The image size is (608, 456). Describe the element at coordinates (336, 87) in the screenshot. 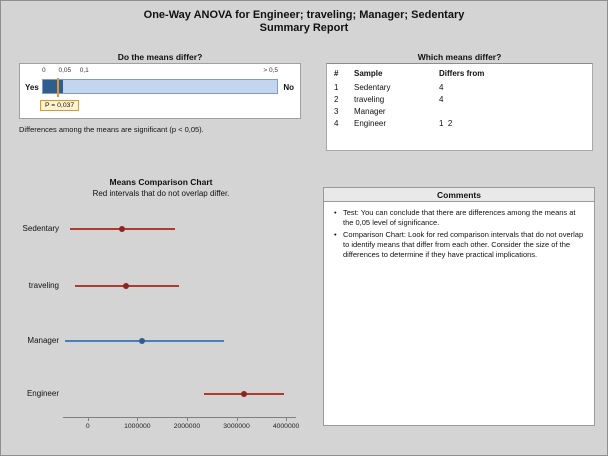

I see `which-differ-cell-num: 1` at that location.